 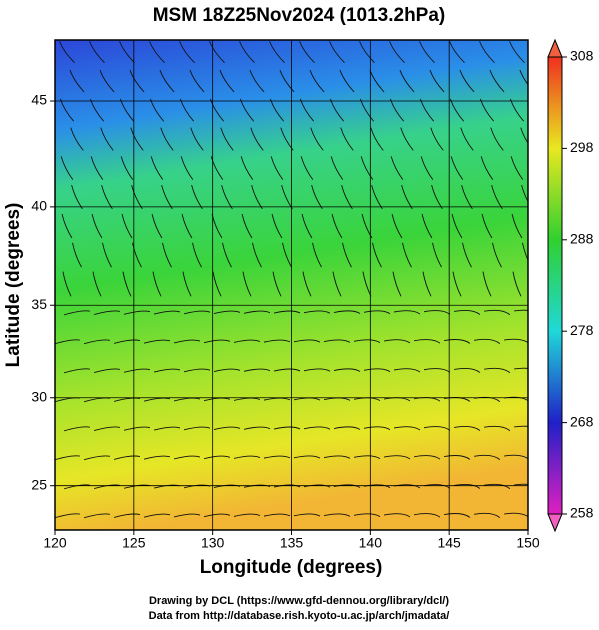 I want to click on y-axis-label: Latitude (degrees), so click(x=13, y=285).